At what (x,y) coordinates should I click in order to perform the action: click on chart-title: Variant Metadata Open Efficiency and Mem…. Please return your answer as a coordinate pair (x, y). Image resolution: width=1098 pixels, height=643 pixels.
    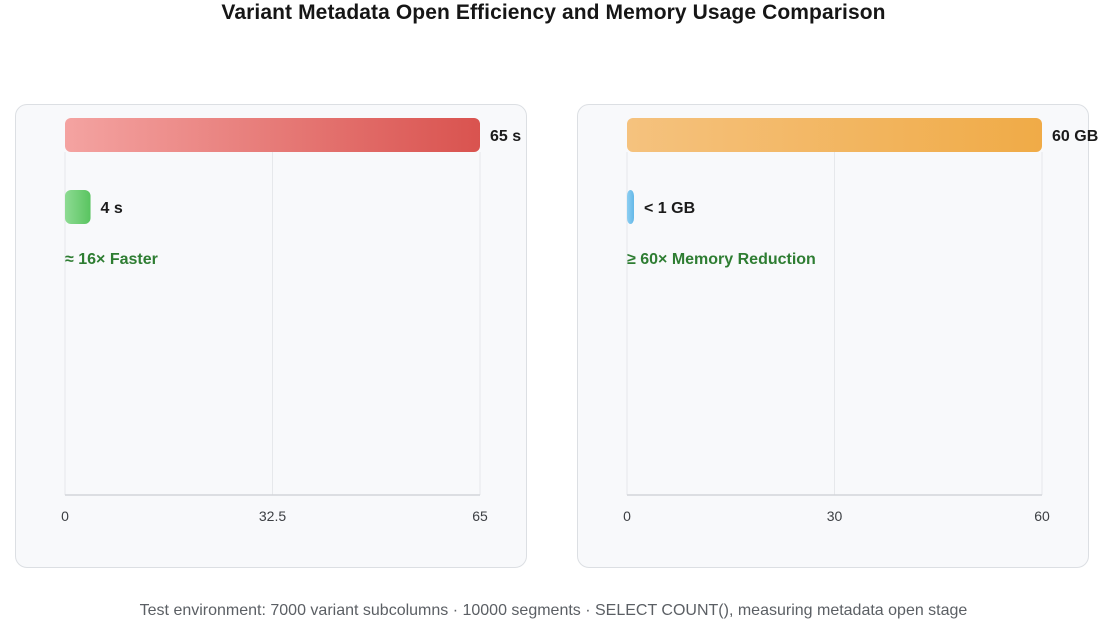
    Looking at the image, I should click on (553, 12).